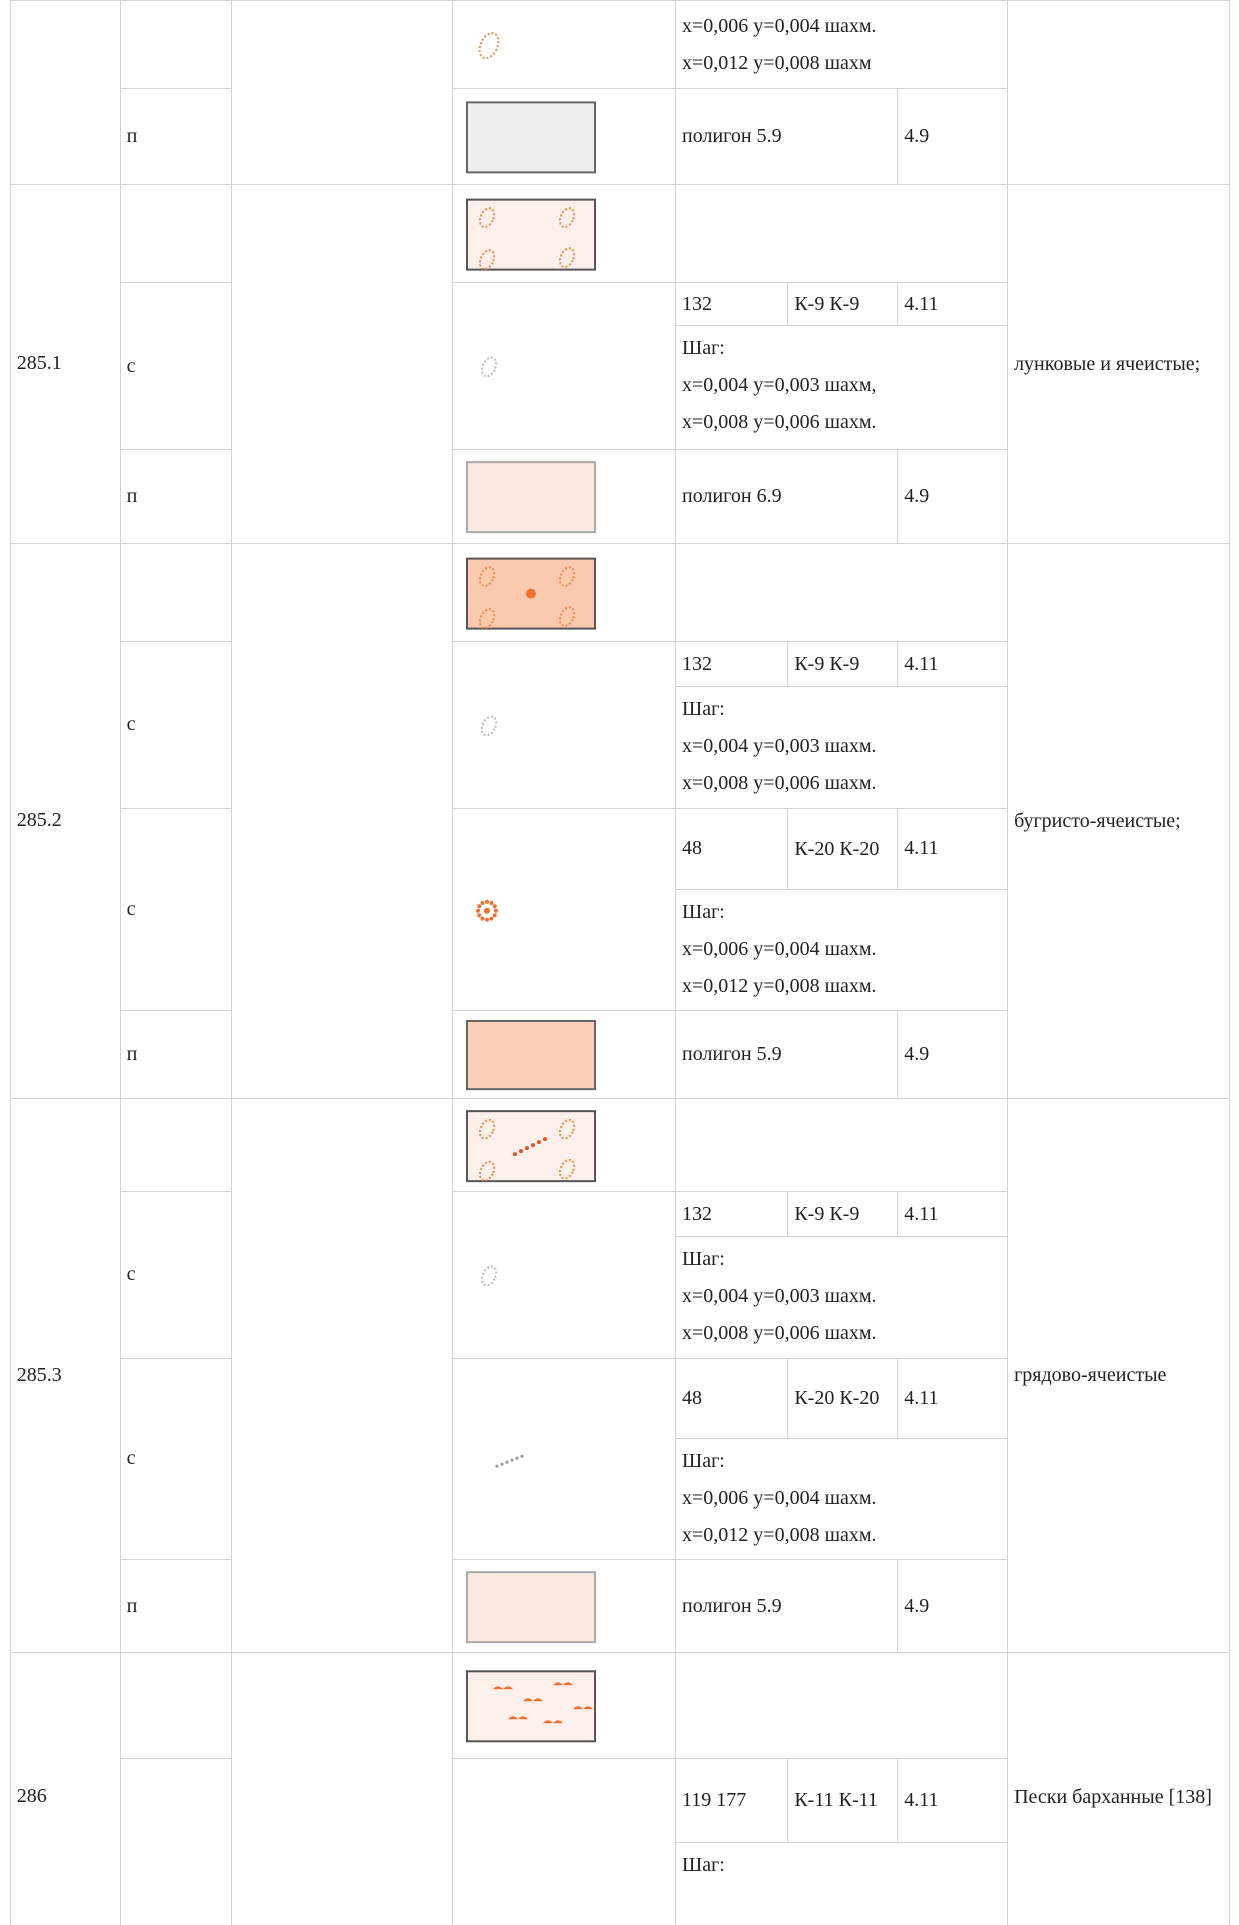 The height and width of the screenshot is (1925, 1239). I want to click on code: 119 177, so click(732, 1800).